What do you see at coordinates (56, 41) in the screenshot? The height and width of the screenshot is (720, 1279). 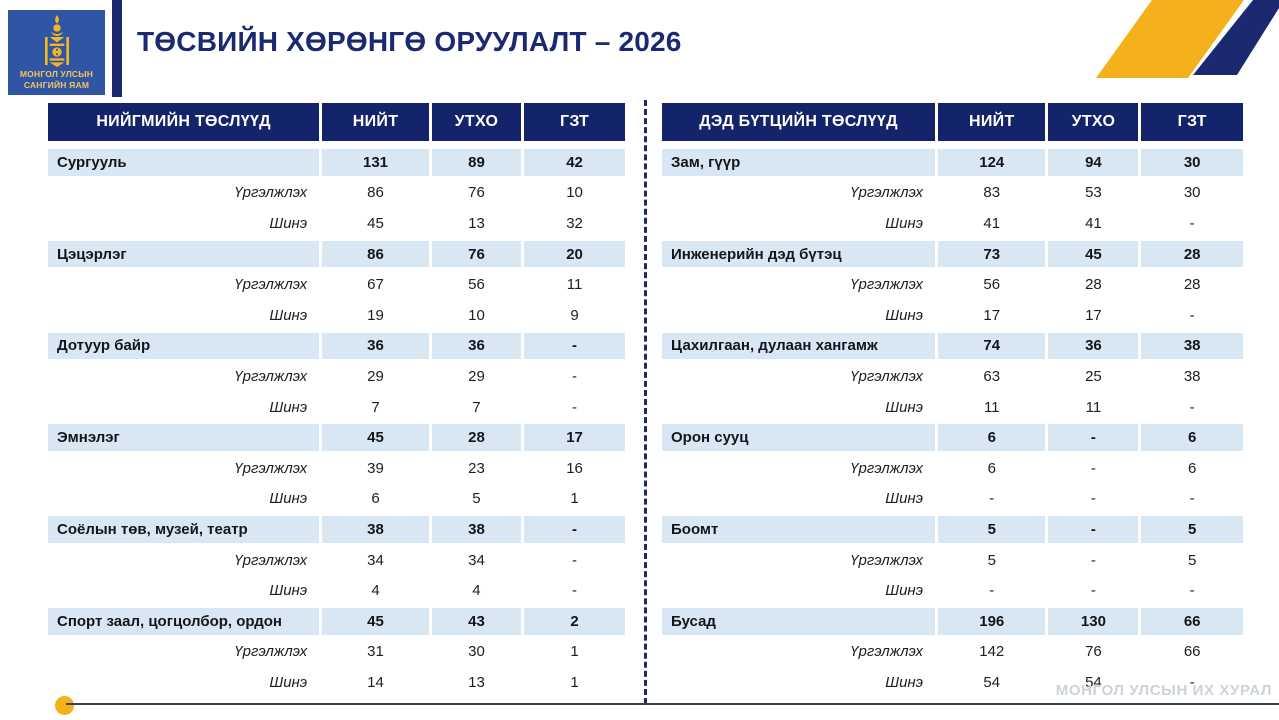 I see `soyombo-icon` at bounding box center [56, 41].